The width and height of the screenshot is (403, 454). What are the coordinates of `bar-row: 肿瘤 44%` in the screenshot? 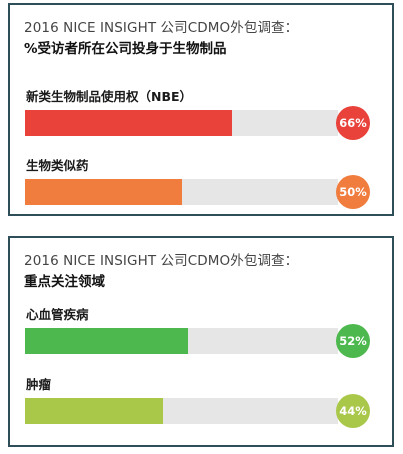 It's located at (201, 404).